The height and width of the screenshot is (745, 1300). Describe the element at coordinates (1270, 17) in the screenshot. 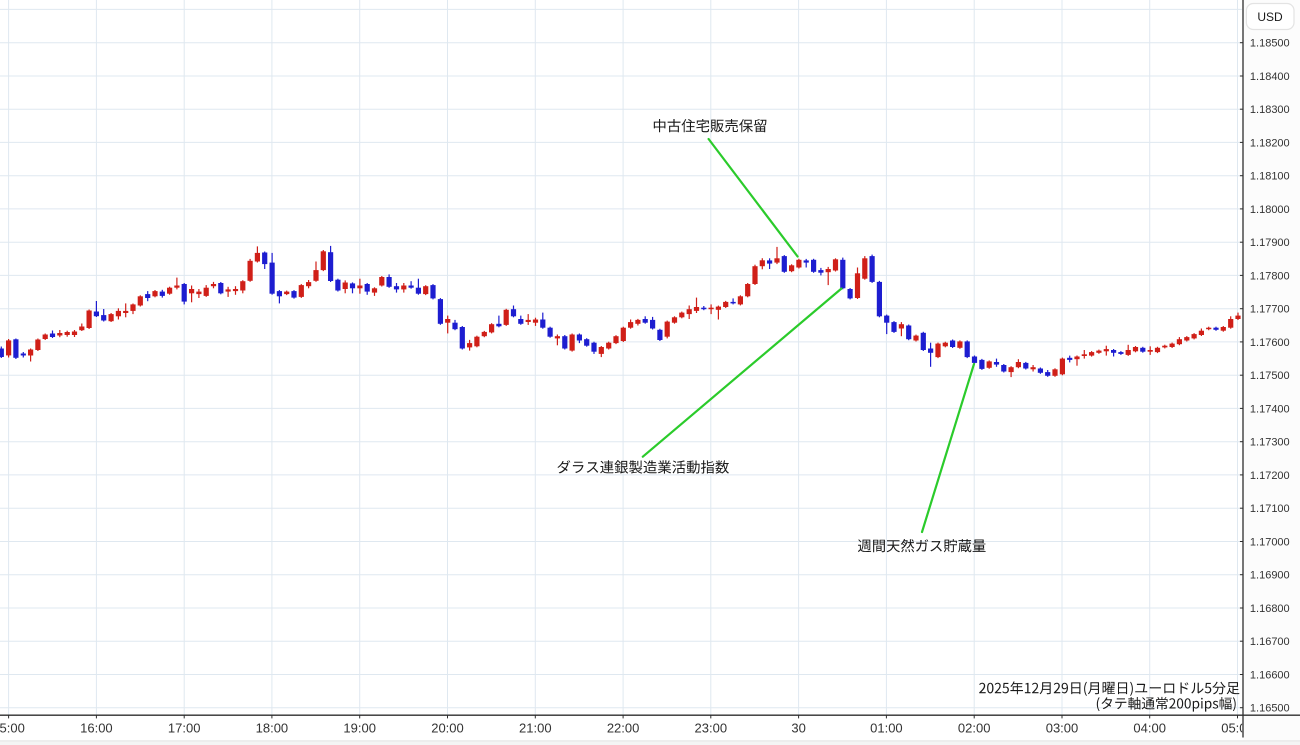

I see `svg-text: USD` at that location.